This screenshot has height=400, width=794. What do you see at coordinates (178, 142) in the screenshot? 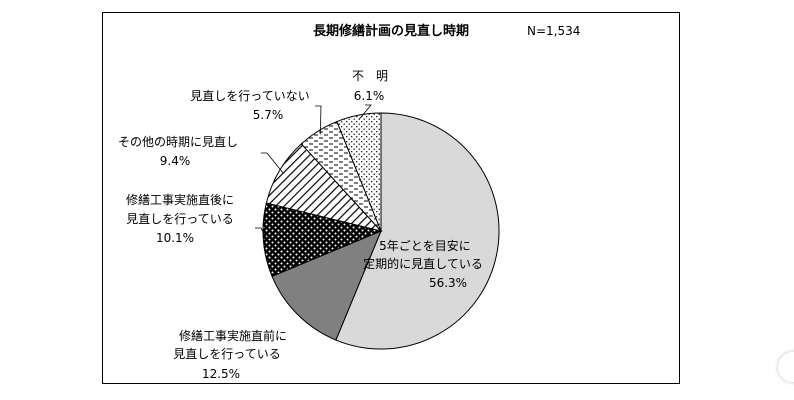
I see `slice-label-line: その他の時期に見直し` at bounding box center [178, 142].